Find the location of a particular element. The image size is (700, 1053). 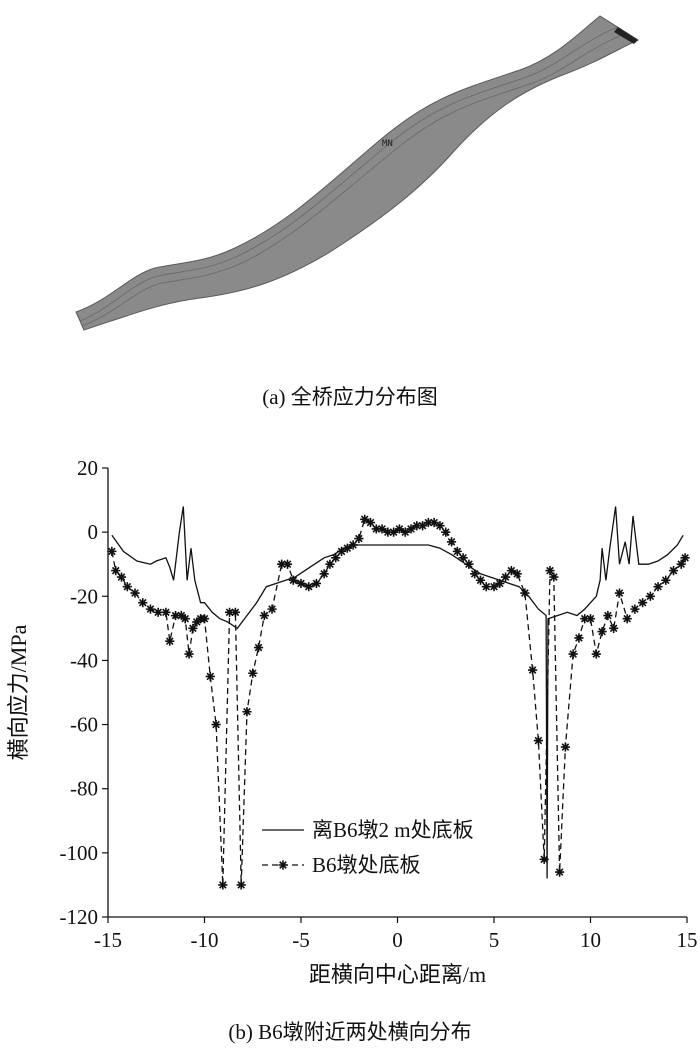

x-tick-label: 15 is located at coordinates (687, 940).